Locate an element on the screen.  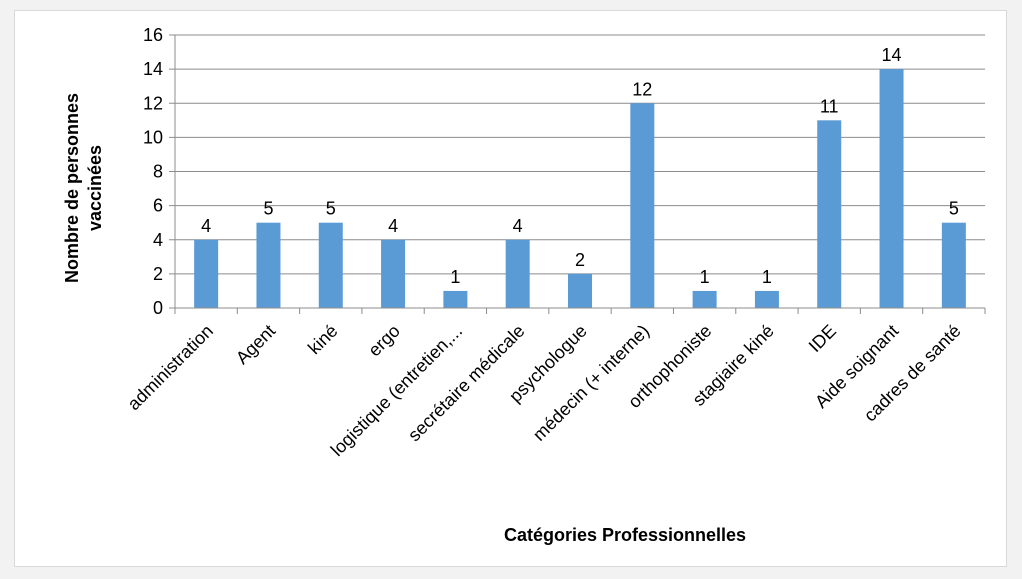
category-label: ergo is located at coordinates (384, 341).